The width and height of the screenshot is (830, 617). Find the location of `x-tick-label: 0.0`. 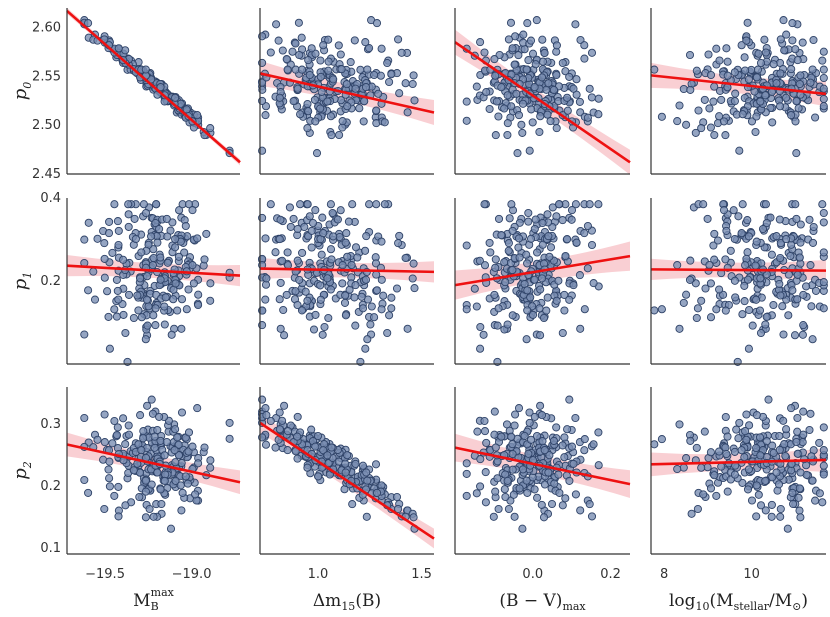

x-tick-label: 0.0 is located at coordinates (532, 574).